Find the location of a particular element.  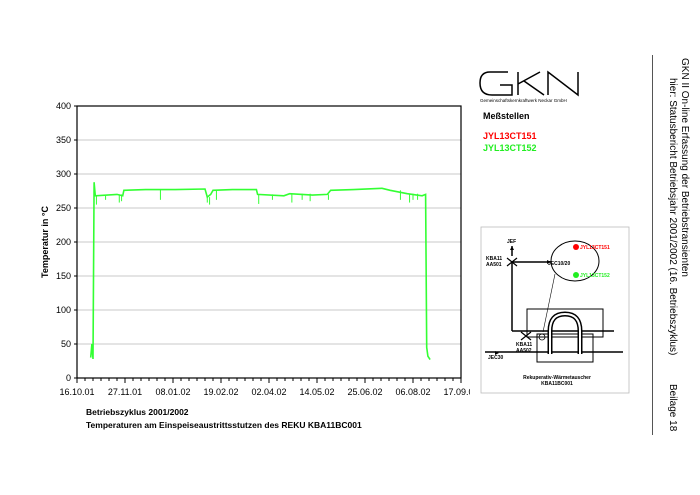

y-tick-label: 0 is located at coordinates (68, 378).